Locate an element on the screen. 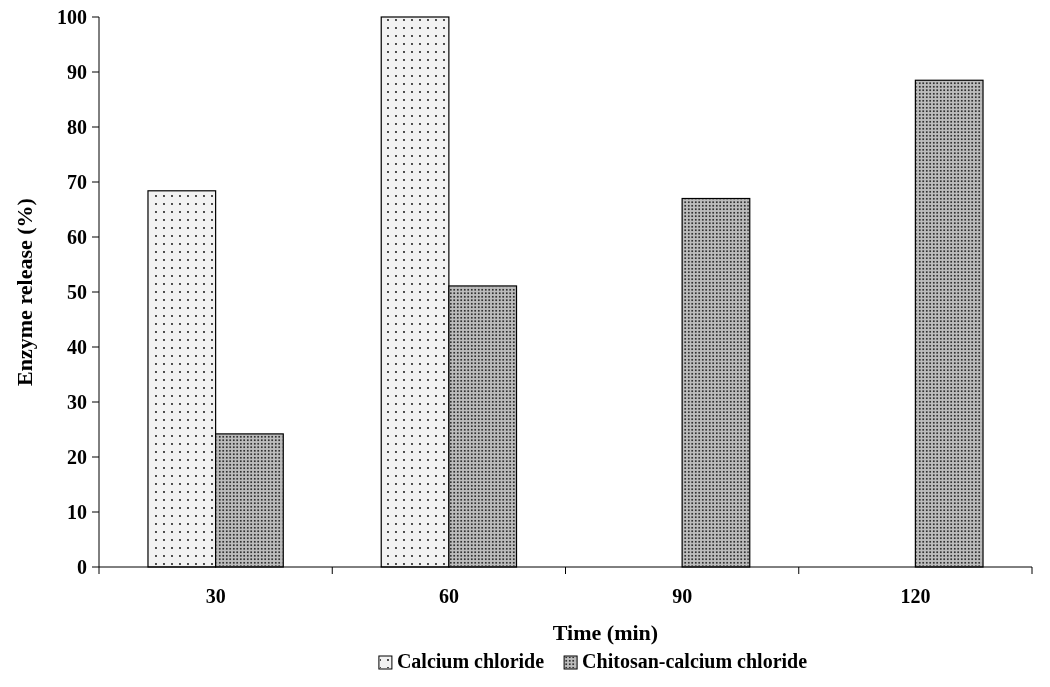 The height and width of the screenshot is (687, 1050). y-tick-label: 100 is located at coordinates (72, 17).